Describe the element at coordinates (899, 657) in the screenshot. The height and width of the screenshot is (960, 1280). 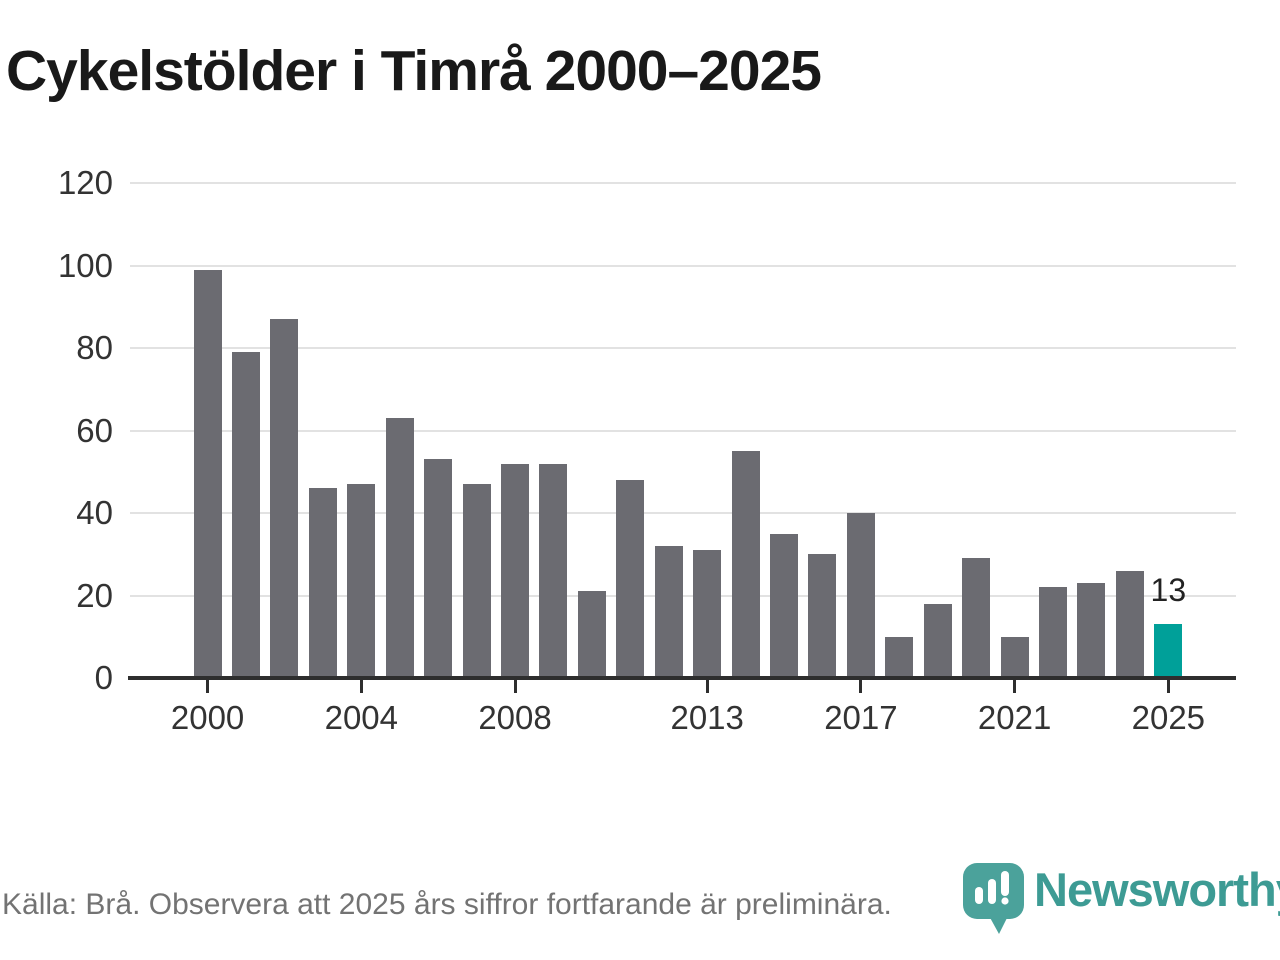
I see `bar-2018` at that location.